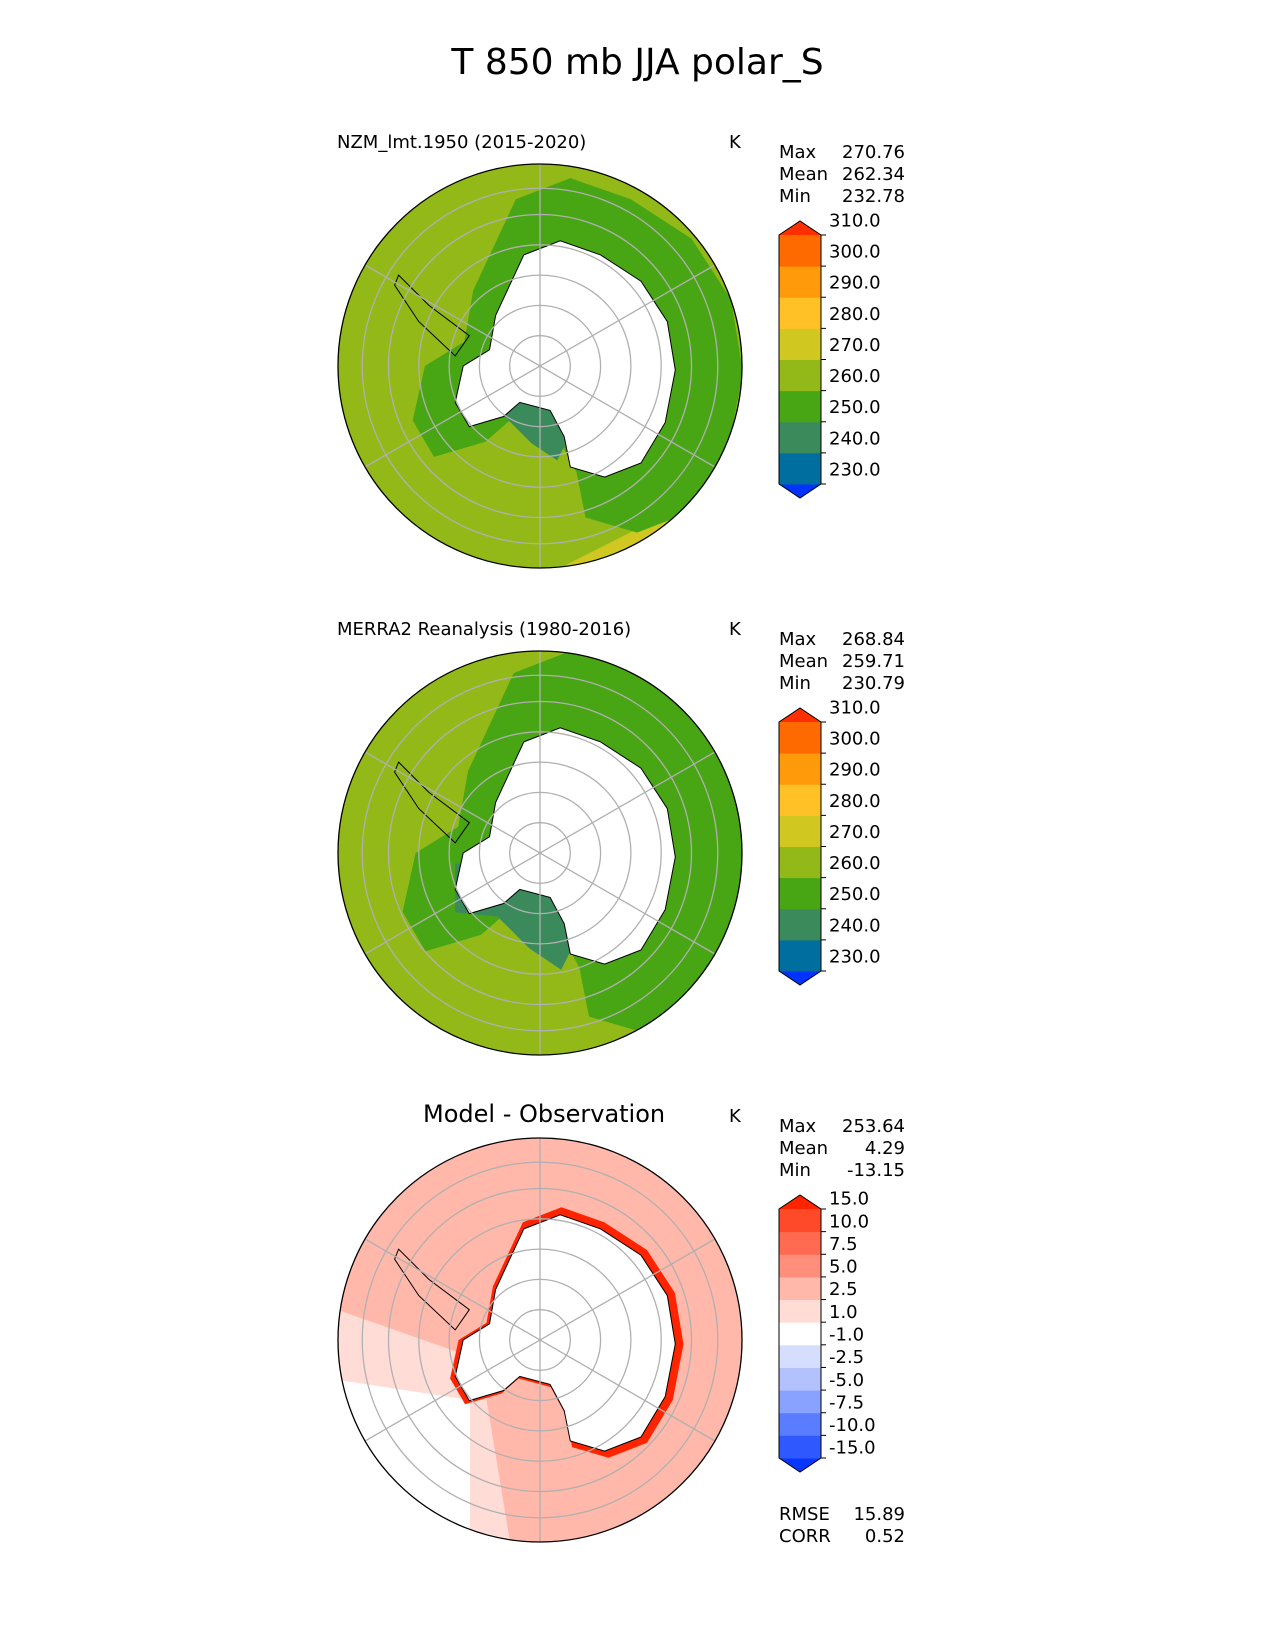 This screenshot has height=1650, width=1275. What do you see at coordinates (462, 142) in the screenshot?
I see `panel-1-title: NZM_lmt.1950 (2015-2020)` at bounding box center [462, 142].